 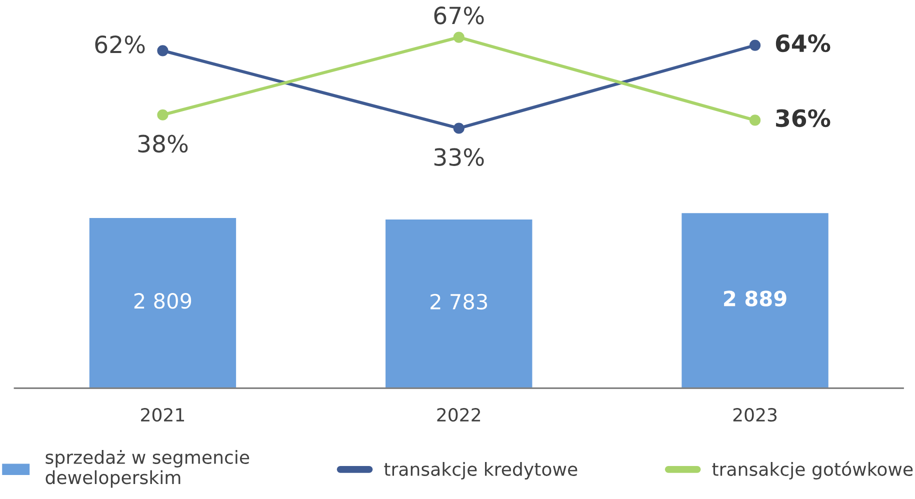 I want to click on data-label: 2 889, so click(x=755, y=298).